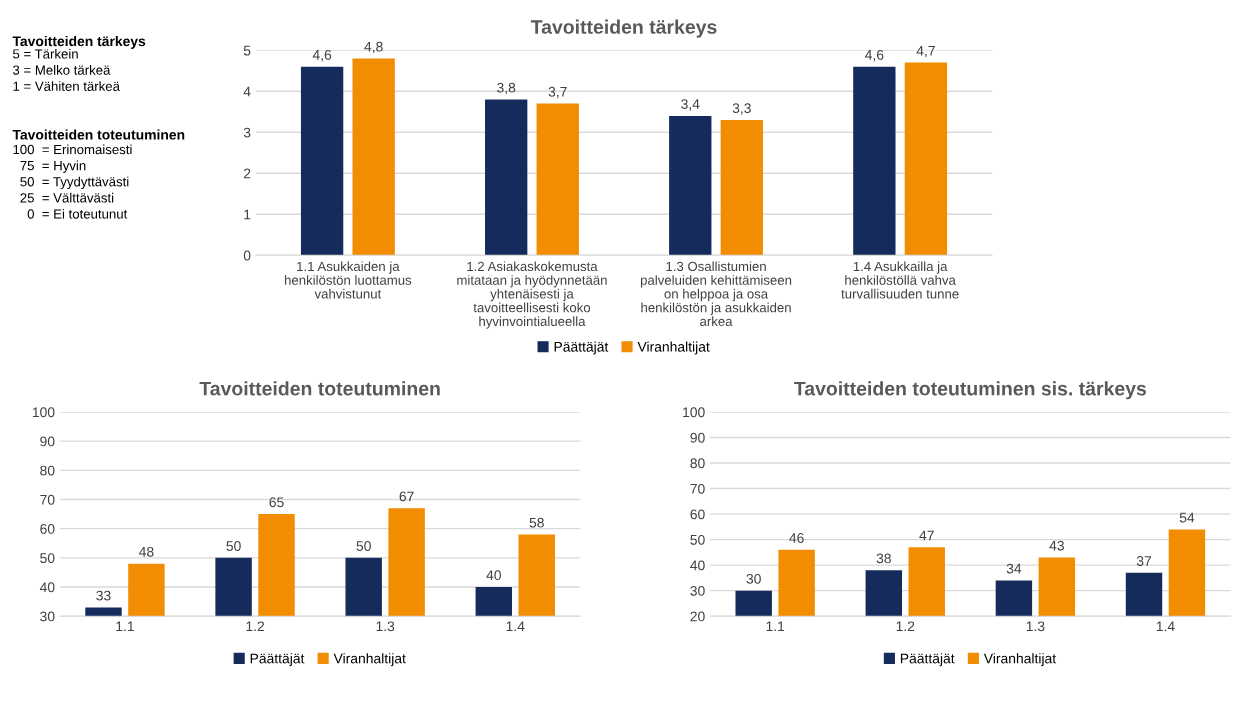 The image size is (1248, 719). I want to click on text: Tavoitteiden toteutuminen, so click(98, 134).